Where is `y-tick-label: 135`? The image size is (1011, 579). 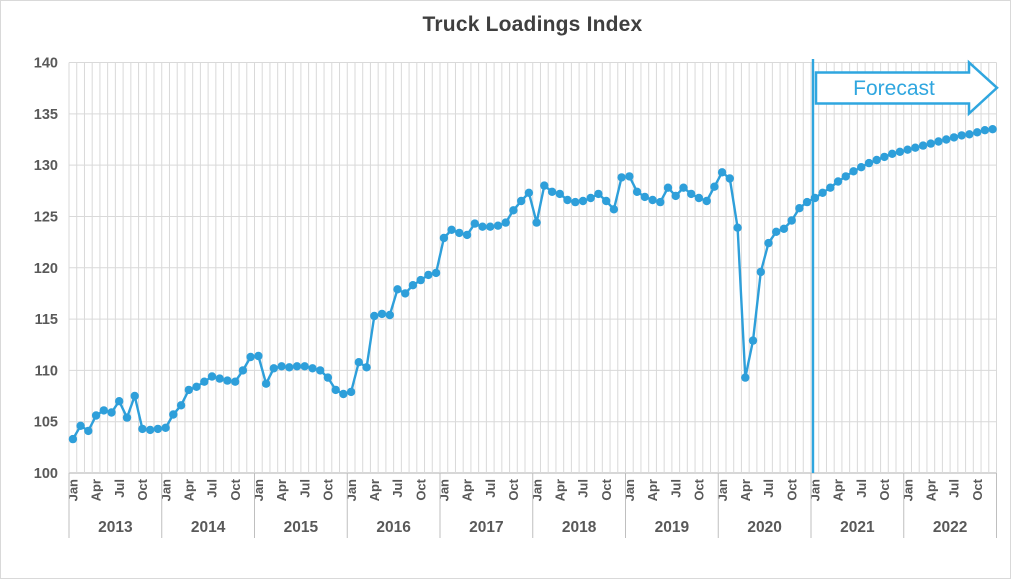 y-tick-label: 135 is located at coordinates (46, 115).